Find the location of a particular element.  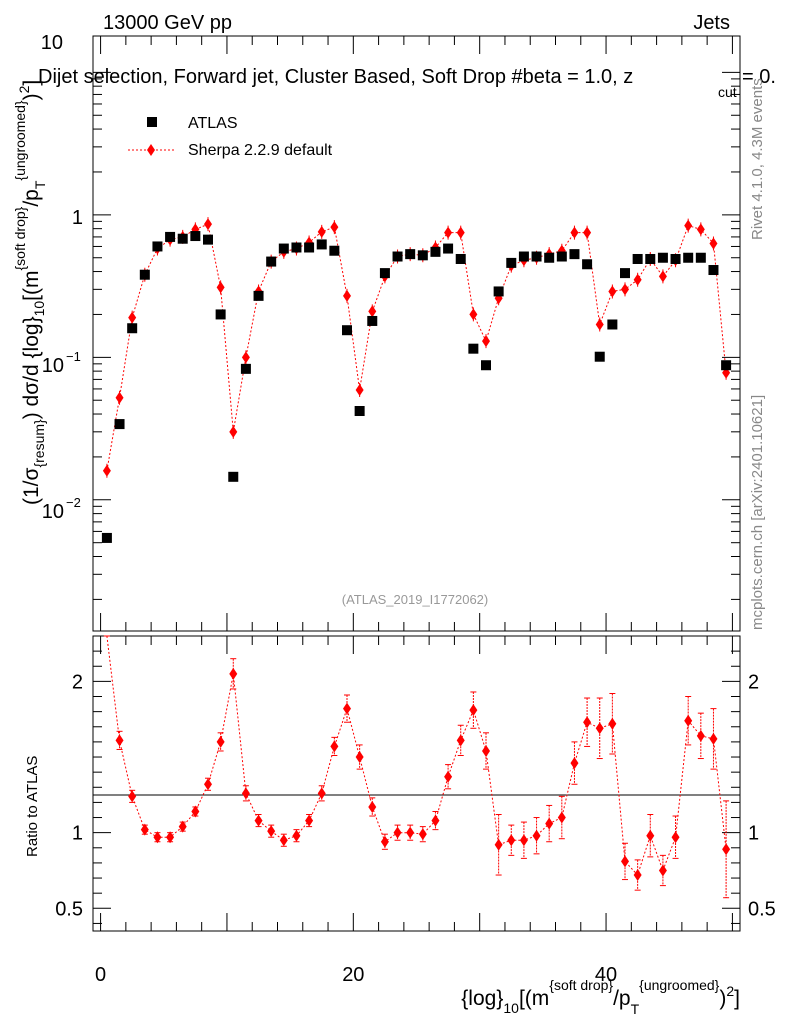

svg-text: −1 is located at coordinates (73, 356).